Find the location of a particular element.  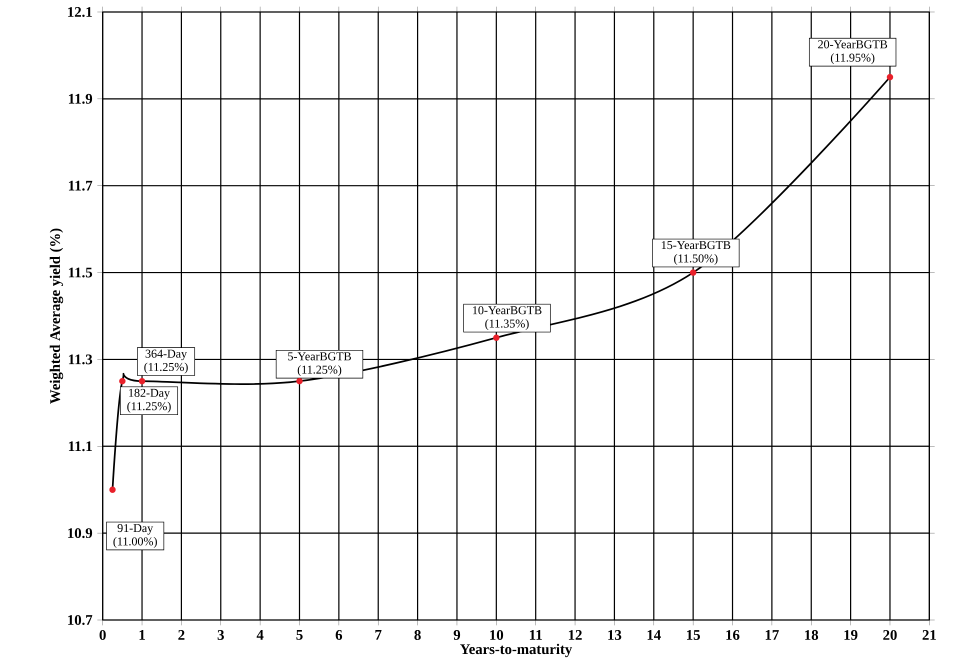

x-tick-label: 2 is located at coordinates (181, 635).